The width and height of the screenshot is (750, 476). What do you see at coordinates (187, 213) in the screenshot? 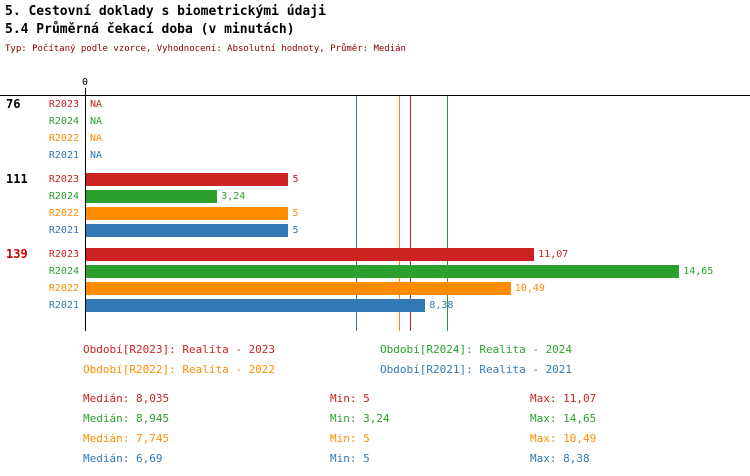
I see `bar-111-R2022` at bounding box center [187, 213].